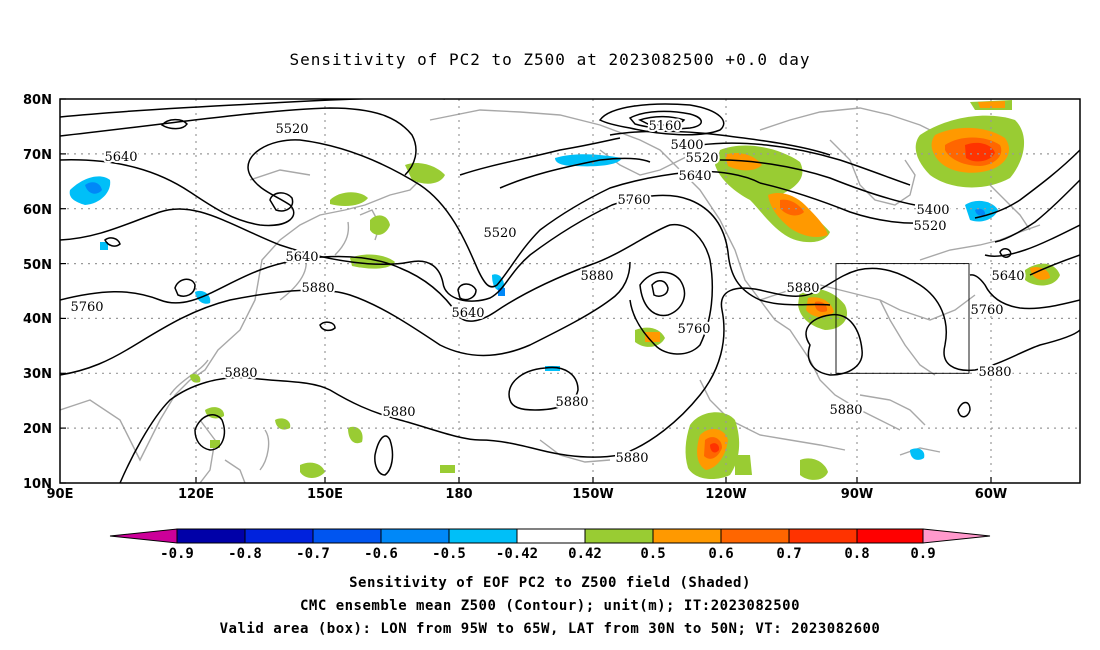 The width and height of the screenshot is (1100, 650). What do you see at coordinates (60, 494) in the screenshot?
I see `lon-label-90e: 90E` at bounding box center [60, 494].